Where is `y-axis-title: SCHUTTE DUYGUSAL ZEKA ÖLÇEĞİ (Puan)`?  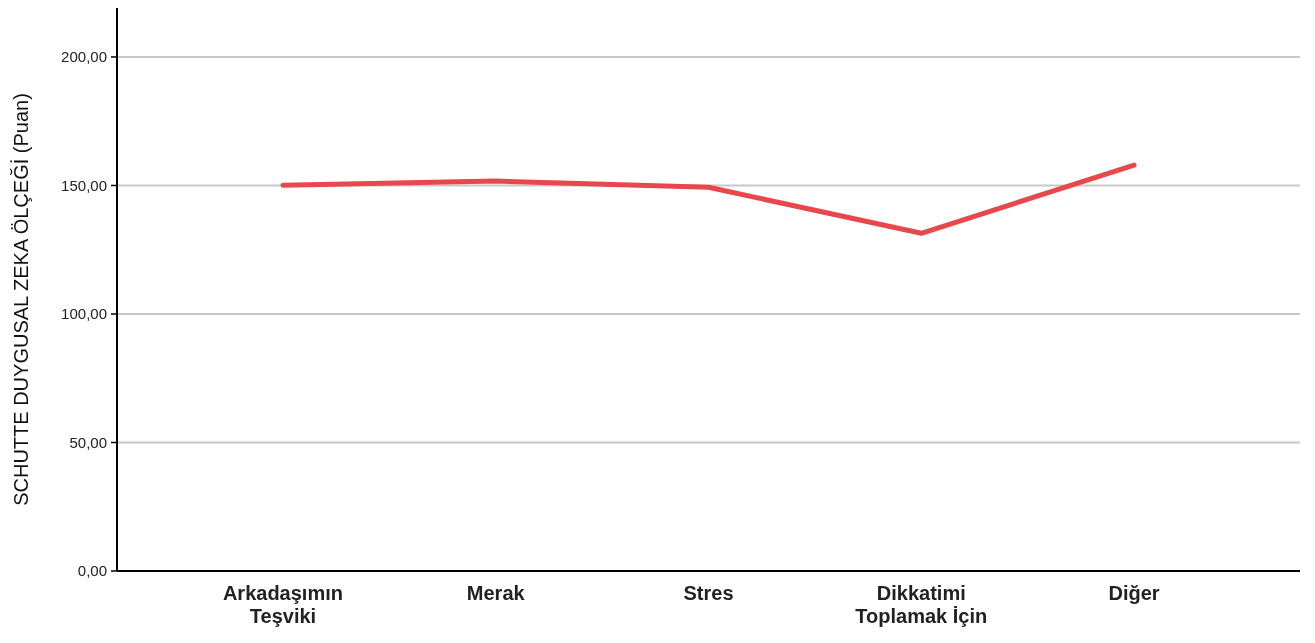 y-axis-title: SCHUTTE DUYGUSAL ZEKA ÖLÇEĞİ (Puan) is located at coordinates (21, 299).